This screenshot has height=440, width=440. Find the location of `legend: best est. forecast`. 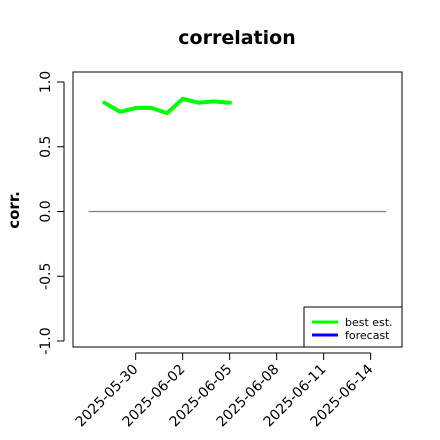

legend: best est. forecast is located at coordinates (353, 327).